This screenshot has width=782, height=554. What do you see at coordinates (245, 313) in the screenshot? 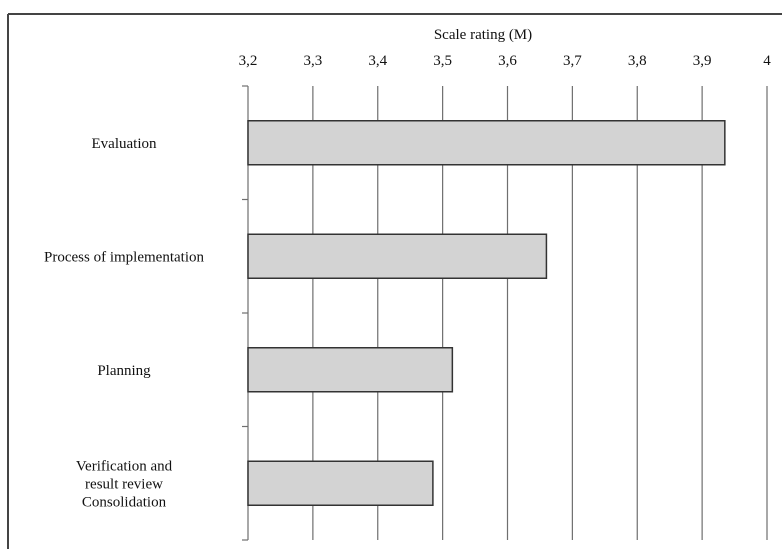
I see `category-ticks` at bounding box center [245, 313].